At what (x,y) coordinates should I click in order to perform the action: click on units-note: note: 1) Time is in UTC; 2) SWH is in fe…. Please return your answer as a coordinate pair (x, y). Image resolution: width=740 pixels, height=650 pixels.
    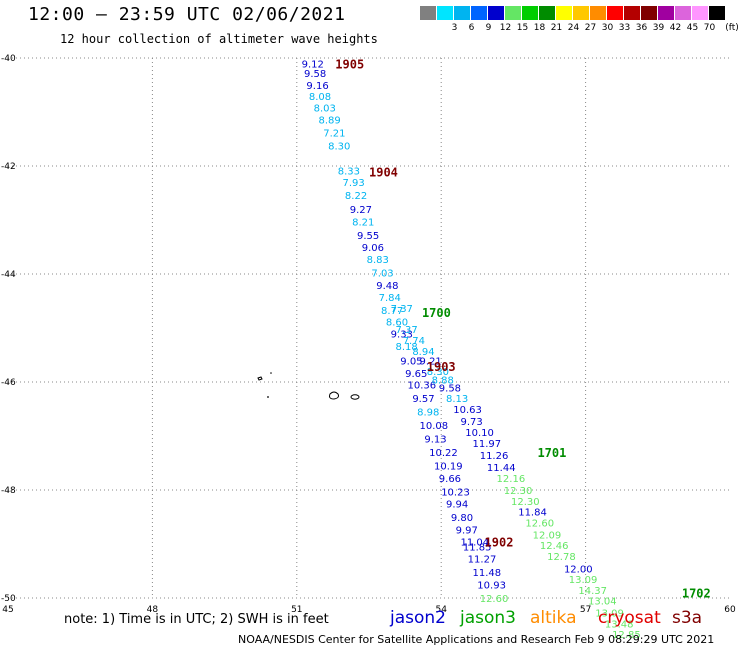
    Looking at the image, I should click on (196, 619).